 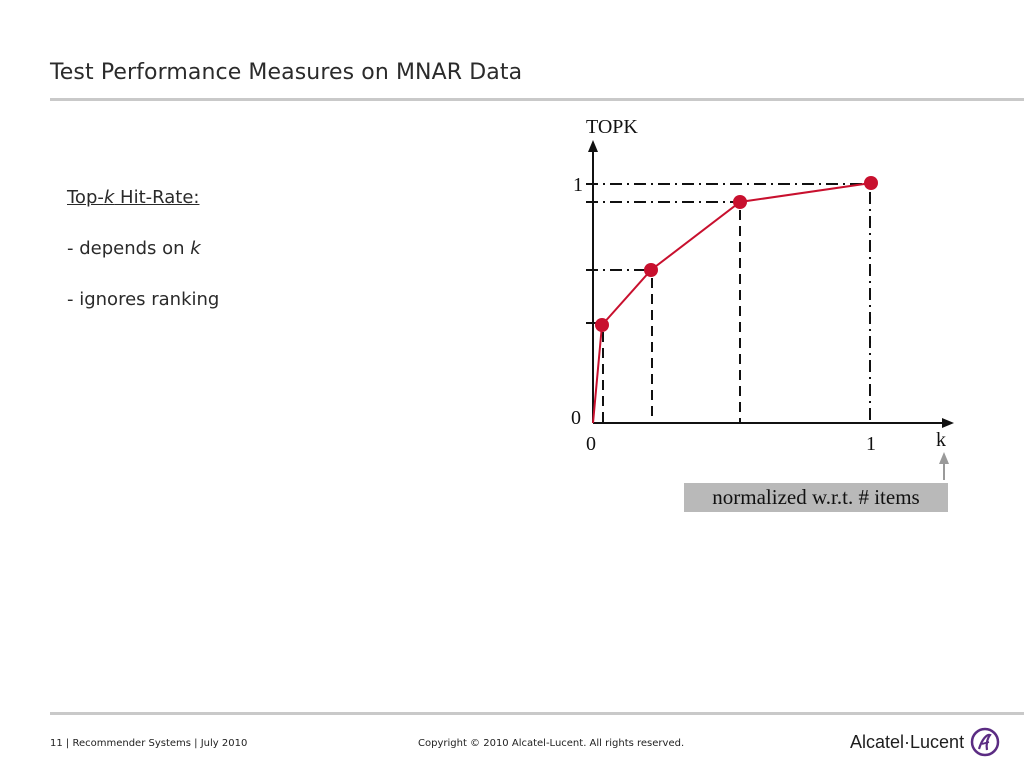 I want to click on x-tick-origin: 0, so click(x=591, y=444).